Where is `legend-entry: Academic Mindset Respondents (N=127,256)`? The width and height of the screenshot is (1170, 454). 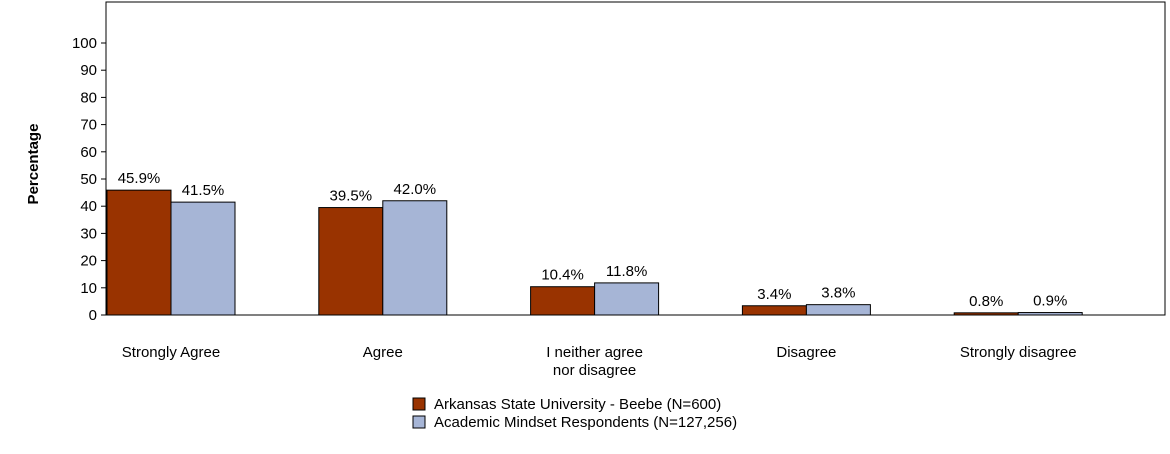 legend-entry: Academic Mindset Respondents (N=127,256) is located at coordinates (585, 422).